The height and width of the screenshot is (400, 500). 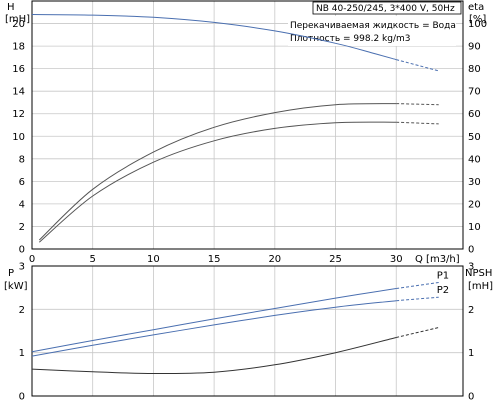 What do you see at coordinates (214, 356) in the screenshot?
I see `npsh-curve` at bounding box center [214, 356].